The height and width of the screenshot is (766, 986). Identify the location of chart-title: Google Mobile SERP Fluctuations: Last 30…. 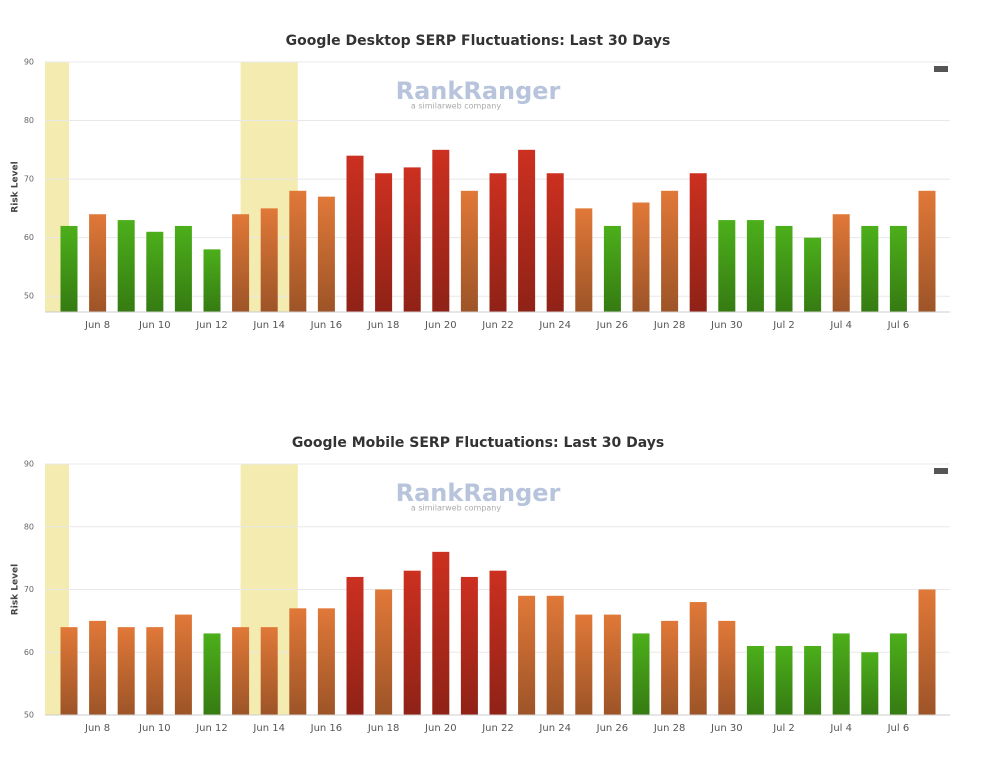
(478, 443).